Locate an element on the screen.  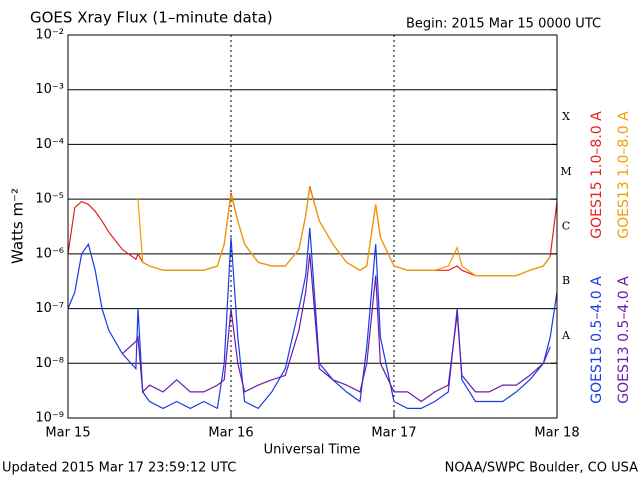
x-tick-label: Mar 18 is located at coordinates (556, 433).